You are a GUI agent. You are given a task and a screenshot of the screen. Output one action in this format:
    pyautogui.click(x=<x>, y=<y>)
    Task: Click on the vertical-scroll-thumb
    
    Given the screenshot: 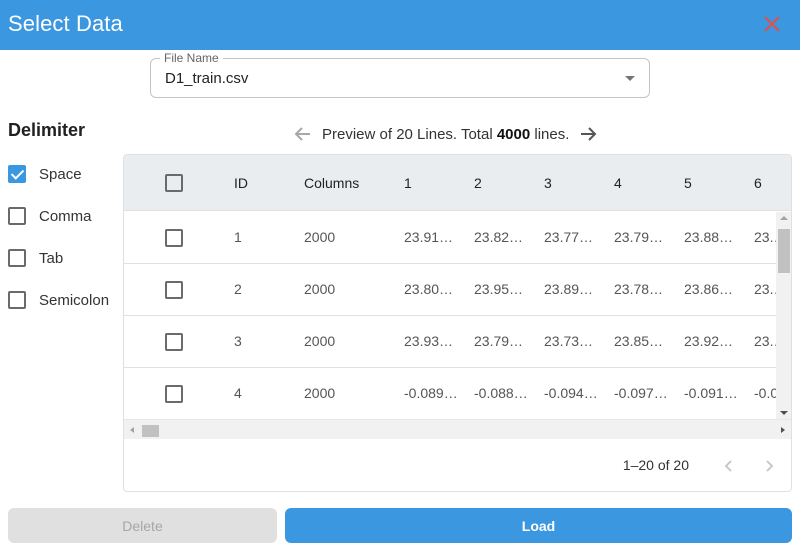 What is the action you would take?
    pyautogui.click(x=784, y=251)
    